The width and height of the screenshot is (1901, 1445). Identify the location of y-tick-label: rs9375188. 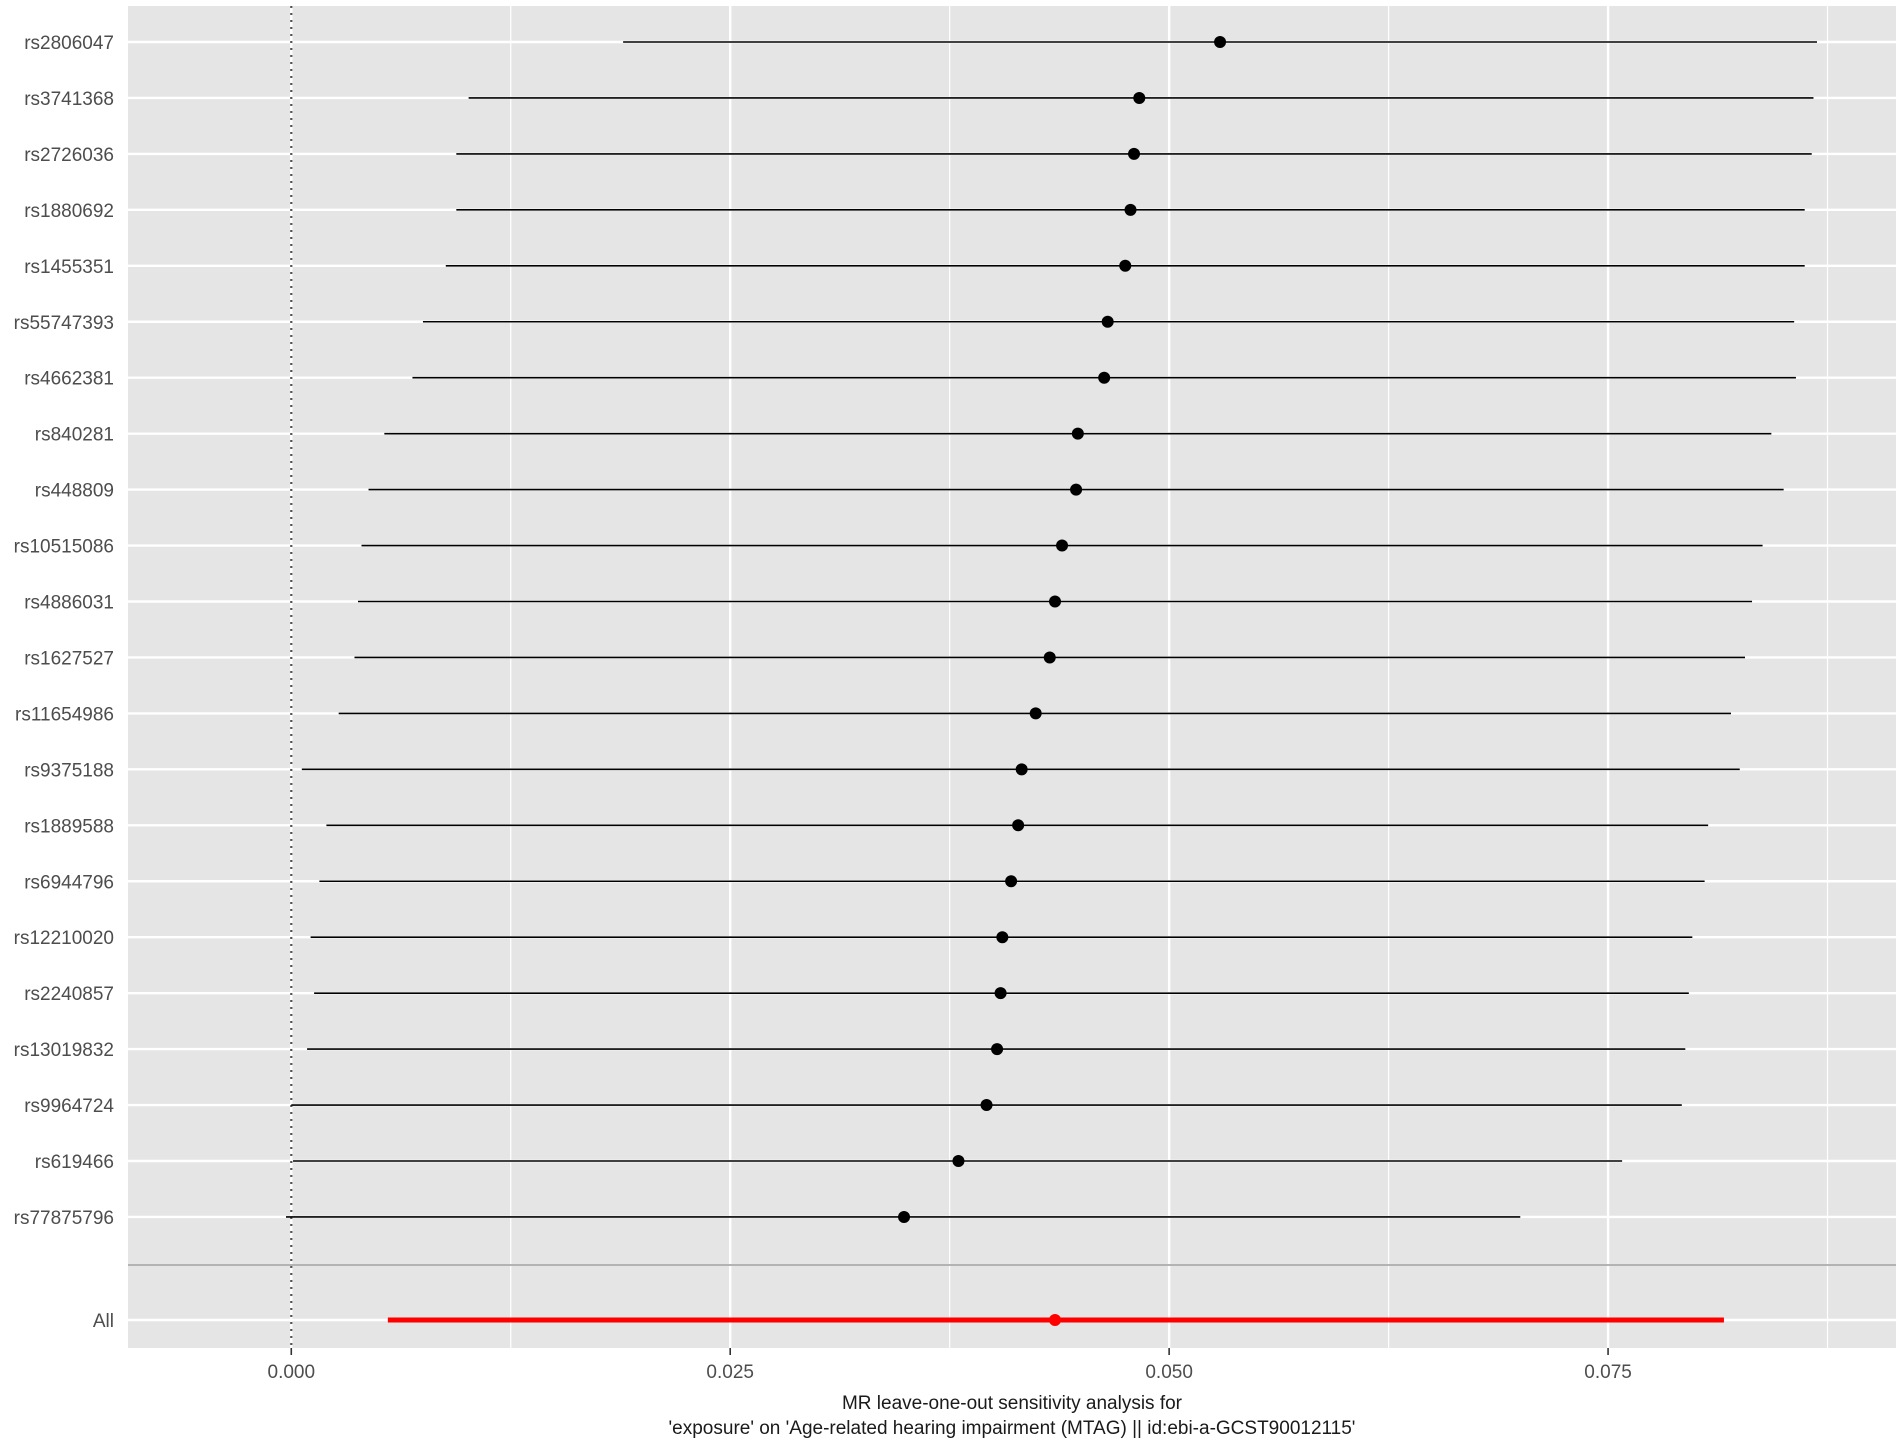
(69, 770).